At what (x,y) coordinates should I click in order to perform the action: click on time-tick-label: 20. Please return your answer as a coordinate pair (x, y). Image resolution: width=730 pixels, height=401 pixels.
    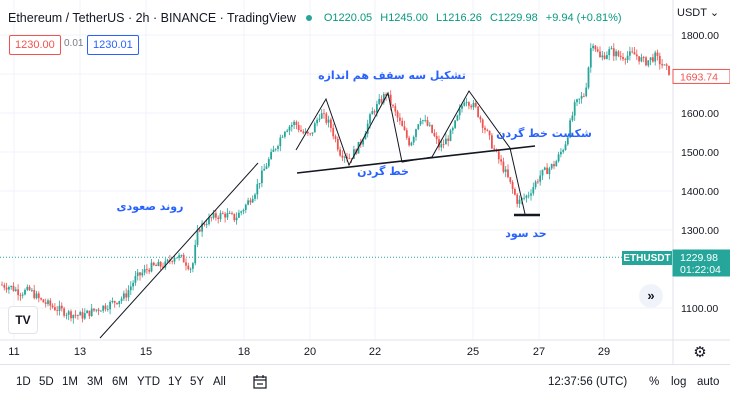
    Looking at the image, I should click on (310, 352).